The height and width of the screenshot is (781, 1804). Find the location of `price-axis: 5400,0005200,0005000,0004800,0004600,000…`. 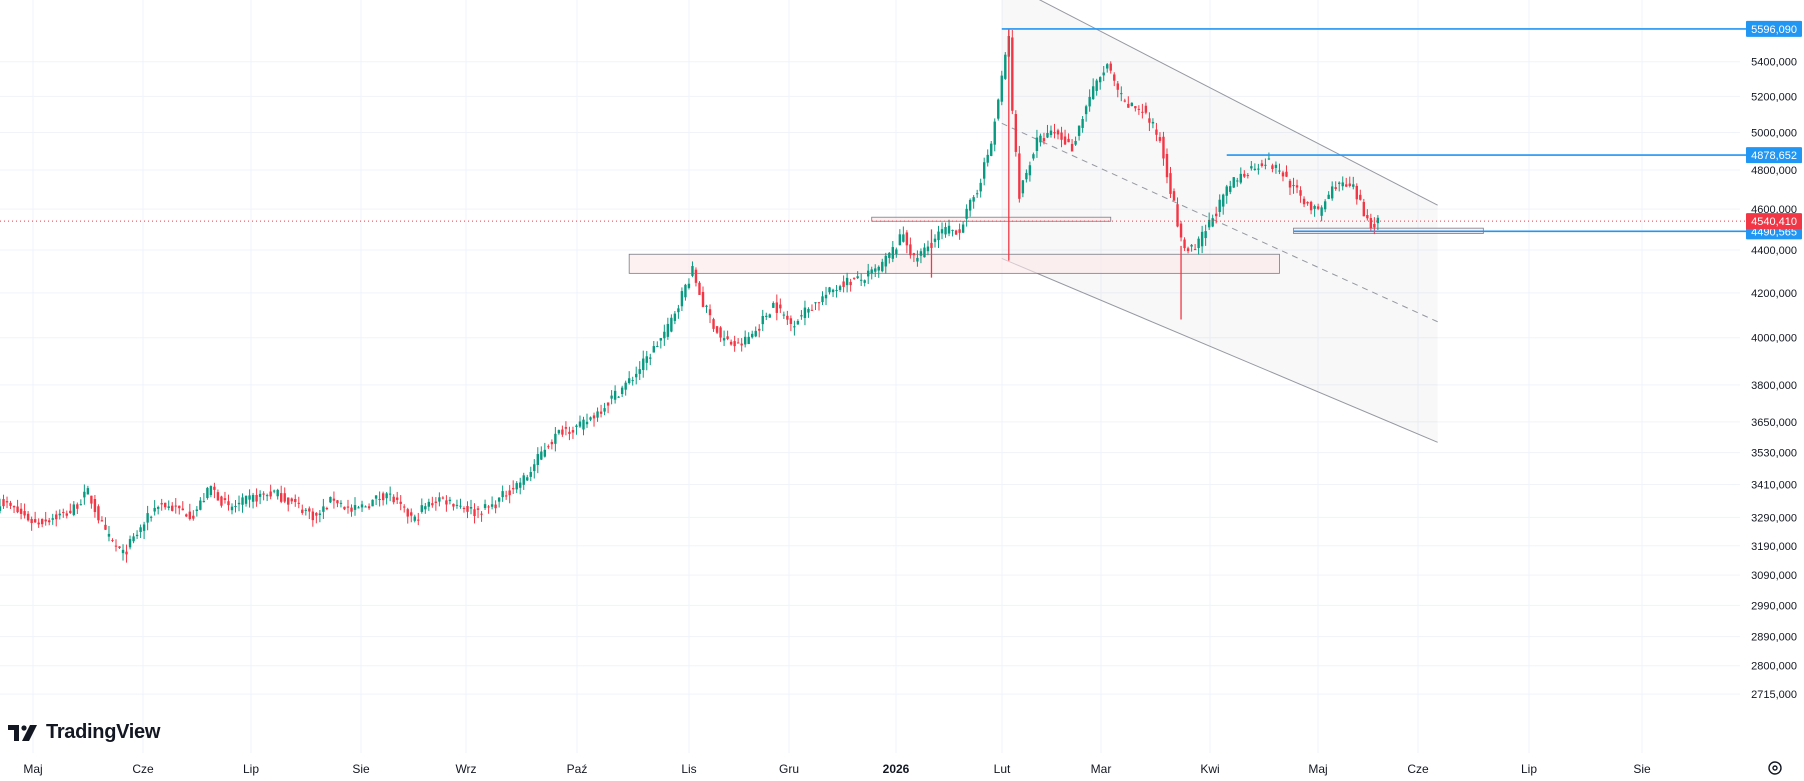

price-axis: 5400,0005200,0005000,0004800,0004600,000… is located at coordinates (1774, 360).